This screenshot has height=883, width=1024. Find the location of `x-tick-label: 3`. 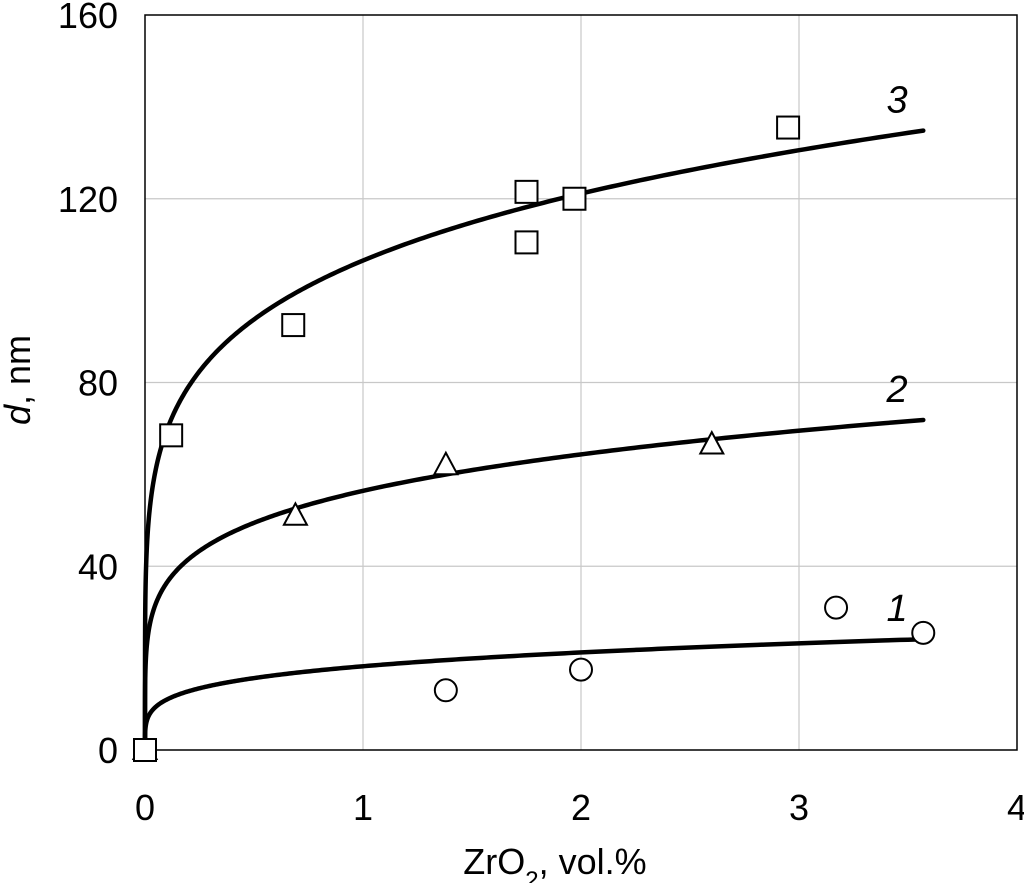

x-tick-label: 3 is located at coordinates (799, 807).